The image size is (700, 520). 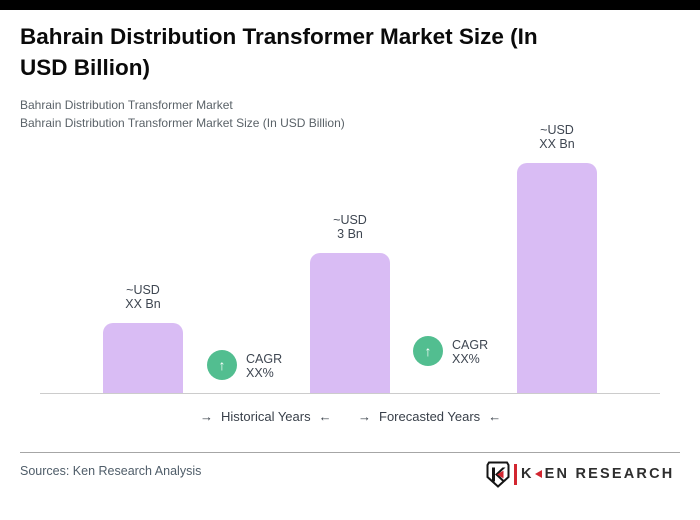 I want to click on bar-value-label-current: ~USD 3 Bn, so click(x=350, y=227).